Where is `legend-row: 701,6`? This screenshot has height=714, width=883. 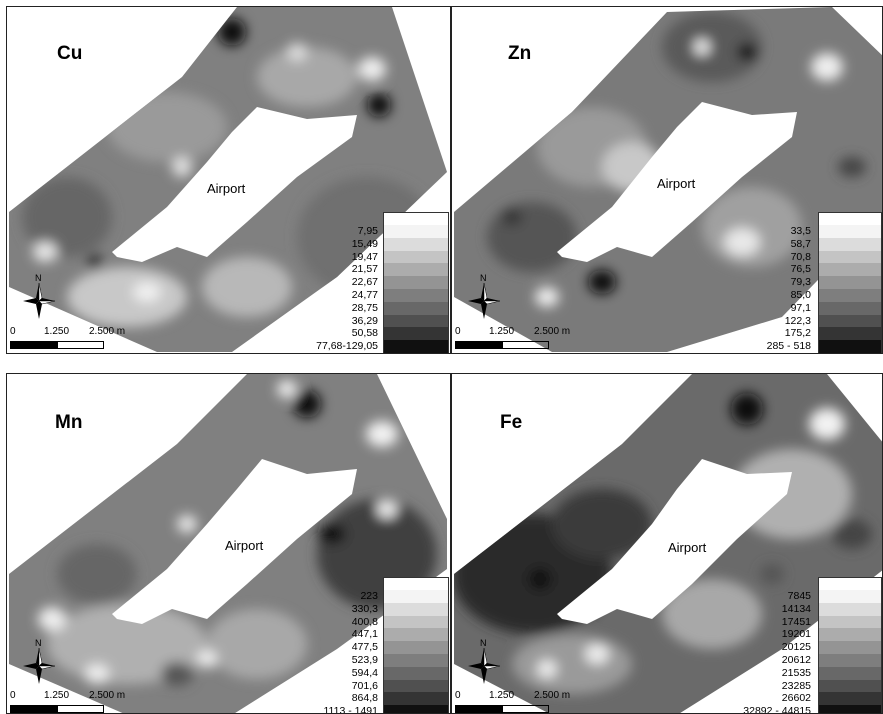
legend-row: 701,6 is located at coordinates (400, 686).